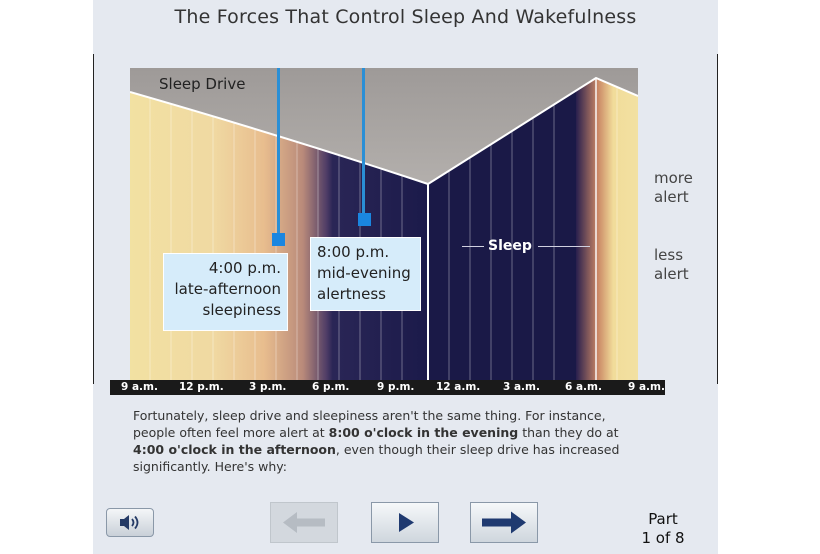 The width and height of the screenshot is (820, 554). Describe the element at coordinates (521, 387) in the screenshot. I see `time-tick: 3 a.m.` at that location.